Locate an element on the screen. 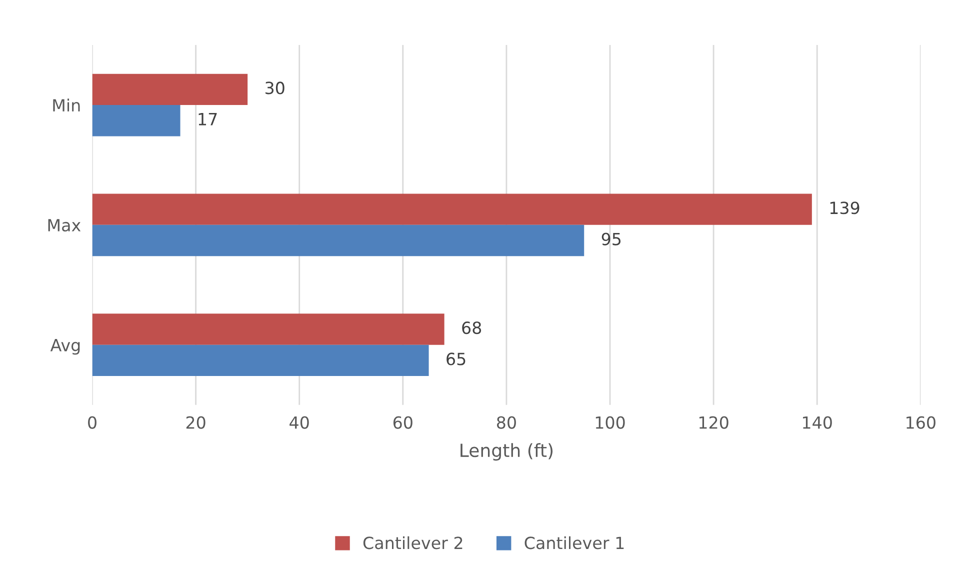 The width and height of the screenshot is (961, 585). data-label: 95 is located at coordinates (611, 239).